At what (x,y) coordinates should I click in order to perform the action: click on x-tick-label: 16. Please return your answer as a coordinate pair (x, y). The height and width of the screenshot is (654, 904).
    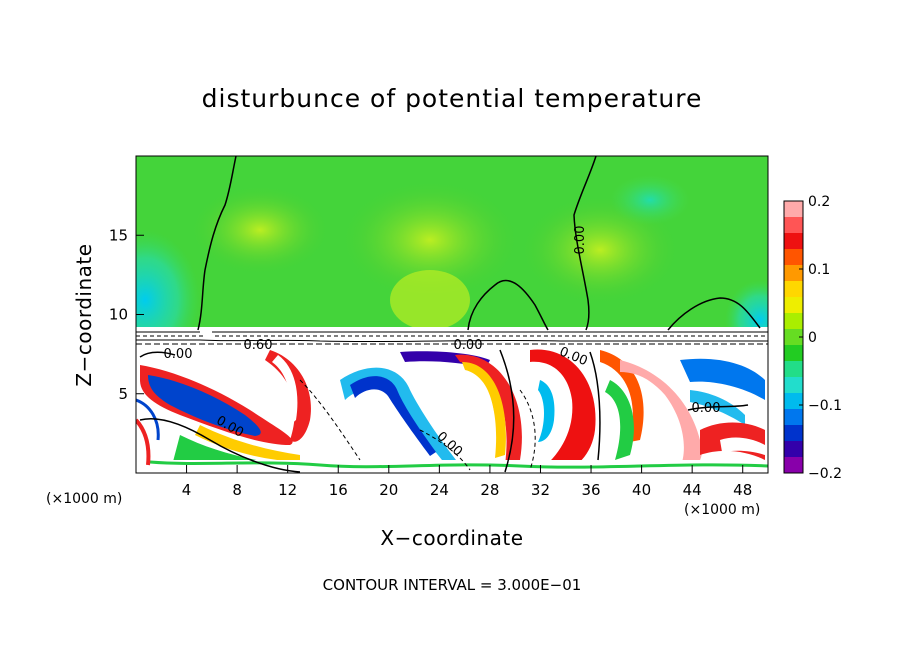
    Looking at the image, I should click on (338, 490).